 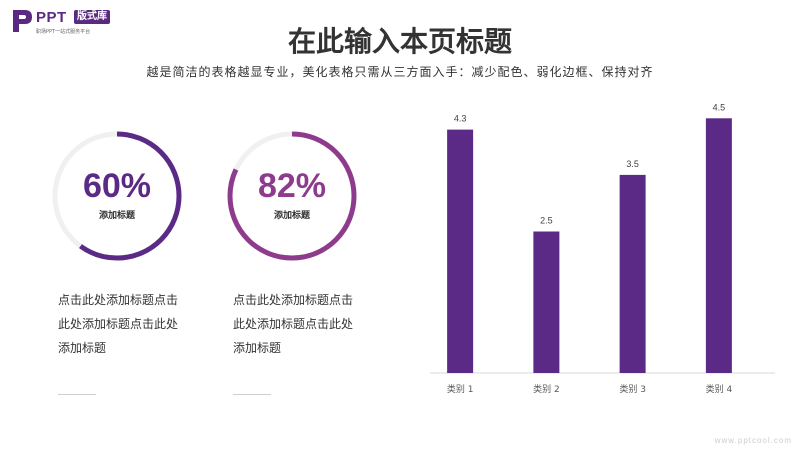 What do you see at coordinates (400, 72) in the screenshot?
I see `page-subtitle: 越是简洁的表格越显专业，美化表格只需从三方面入手：减少配色、弱化边框、保持对齐` at bounding box center [400, 72].